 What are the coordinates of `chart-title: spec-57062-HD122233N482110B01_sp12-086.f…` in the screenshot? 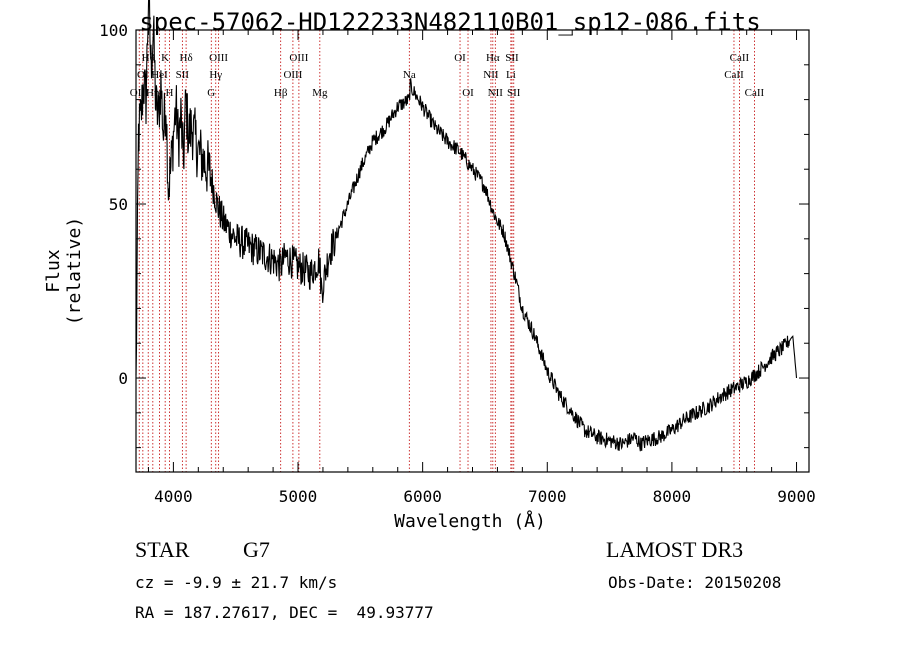 It's located at (450, 22).